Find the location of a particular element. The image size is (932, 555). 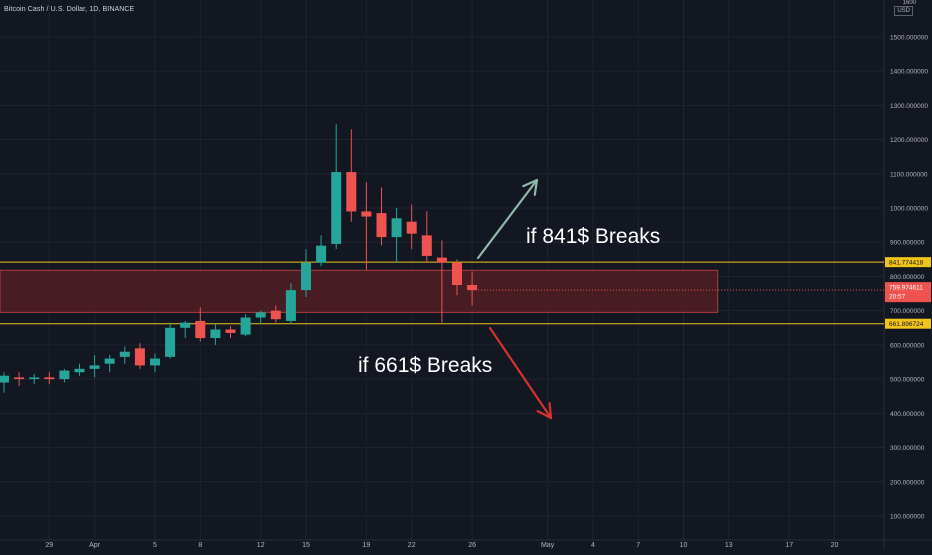

y-tick-label: 200.000000 is located at coordinates (907, 482).